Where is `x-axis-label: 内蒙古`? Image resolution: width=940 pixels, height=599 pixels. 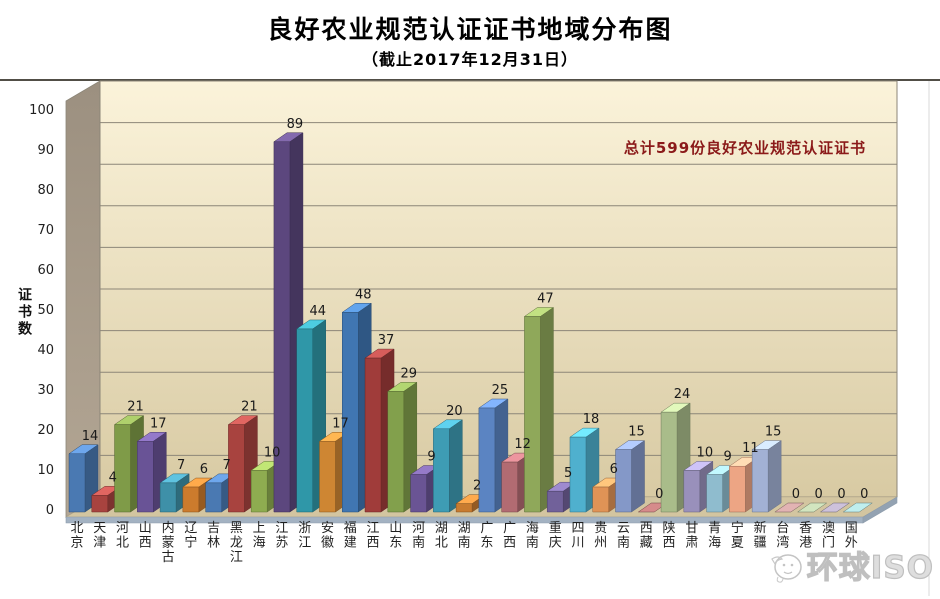
x-axis-label: 内蒙古 is located at coordinates (168, 542).